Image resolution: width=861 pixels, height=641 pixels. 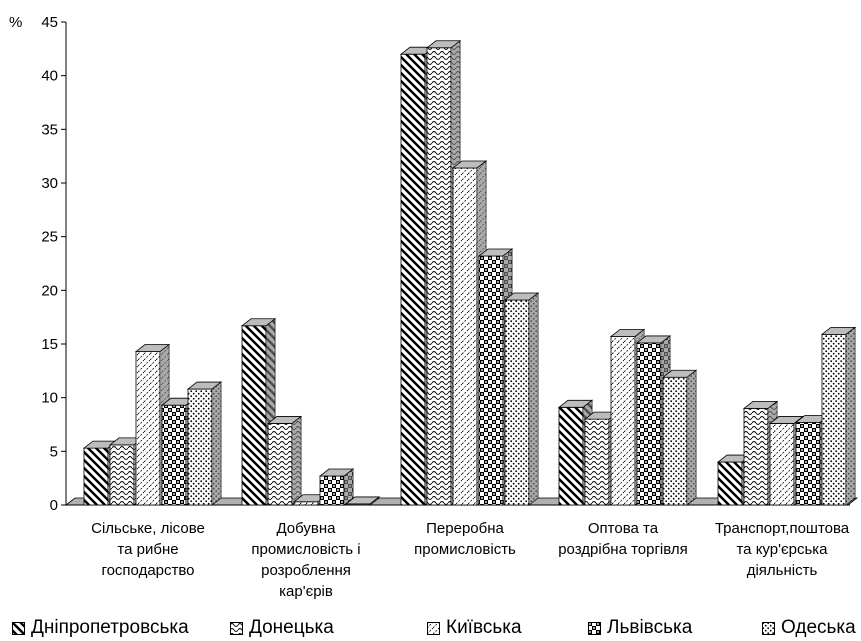 What do you see at coordinates (291, 627) in the screenshot?
I see `legend-label: Донецька` at bounding box center [291, 627].